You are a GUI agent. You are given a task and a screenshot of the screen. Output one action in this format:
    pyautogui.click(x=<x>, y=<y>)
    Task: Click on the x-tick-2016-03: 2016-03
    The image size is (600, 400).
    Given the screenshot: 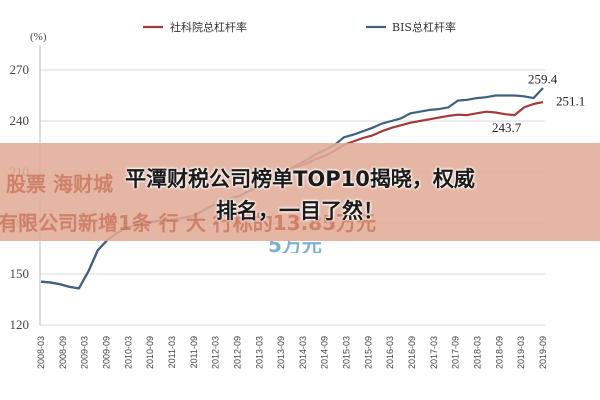 What is the action you would take?
    pyautogui.click(x=390, y=352)
    